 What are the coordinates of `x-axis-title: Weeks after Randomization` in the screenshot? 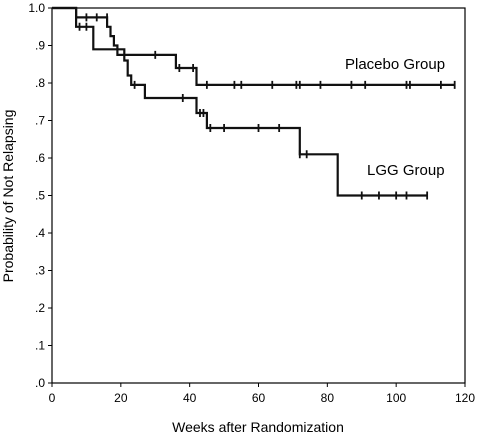 It's located at (258, 427).